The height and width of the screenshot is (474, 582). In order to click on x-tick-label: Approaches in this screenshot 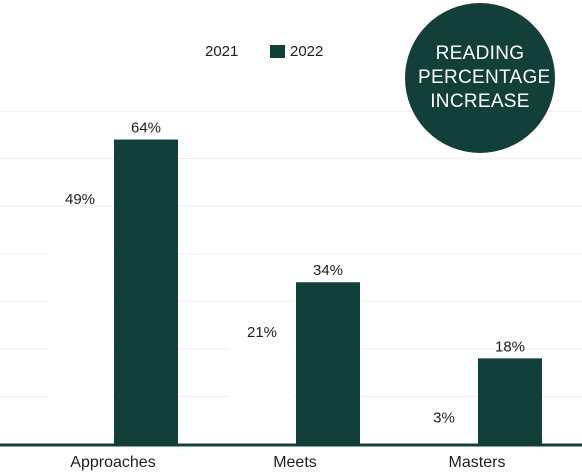, I will do `click(112, 462)`.